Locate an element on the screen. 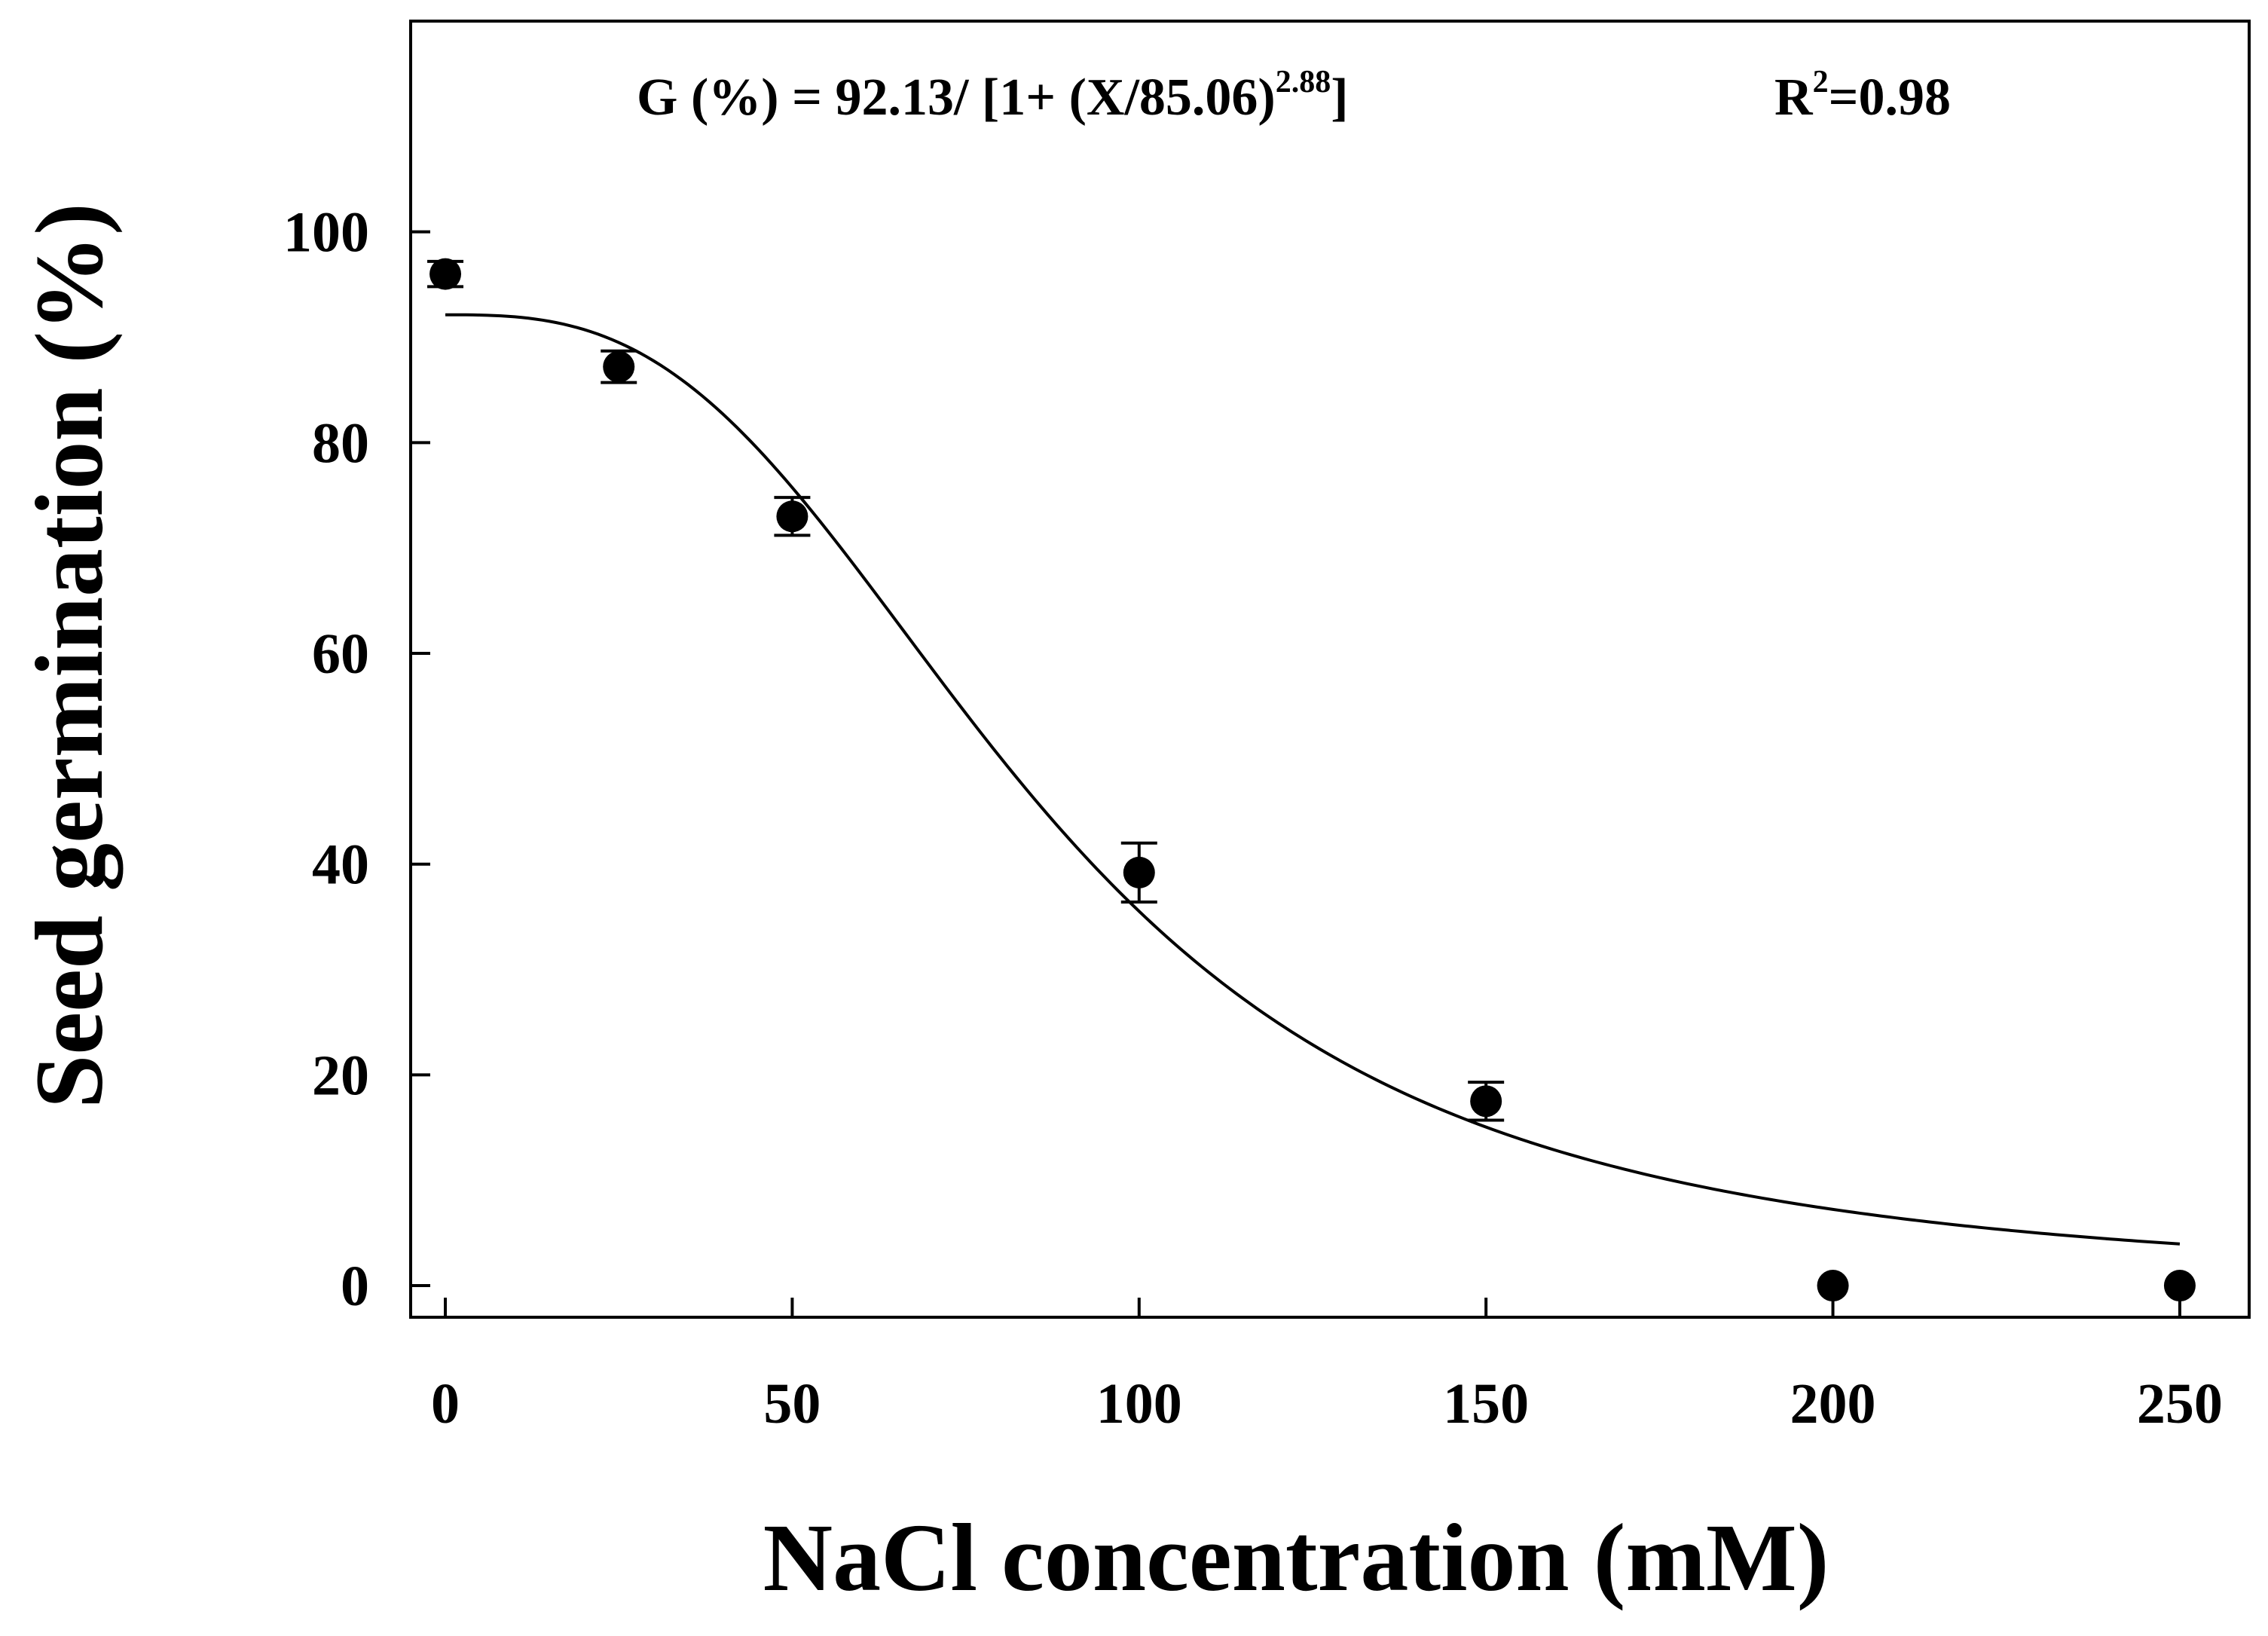 The width and height of the screenshot is (2268, 1636). y-tick-label: 0 is located at coordinates (355, 1286).